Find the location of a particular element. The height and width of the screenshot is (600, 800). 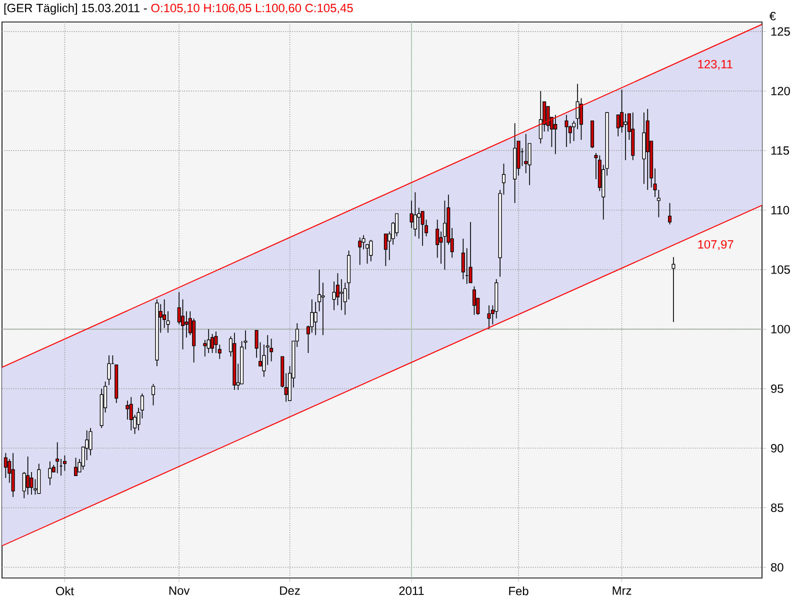

y-tick-label: 100 is located at coordinates (780, 329).